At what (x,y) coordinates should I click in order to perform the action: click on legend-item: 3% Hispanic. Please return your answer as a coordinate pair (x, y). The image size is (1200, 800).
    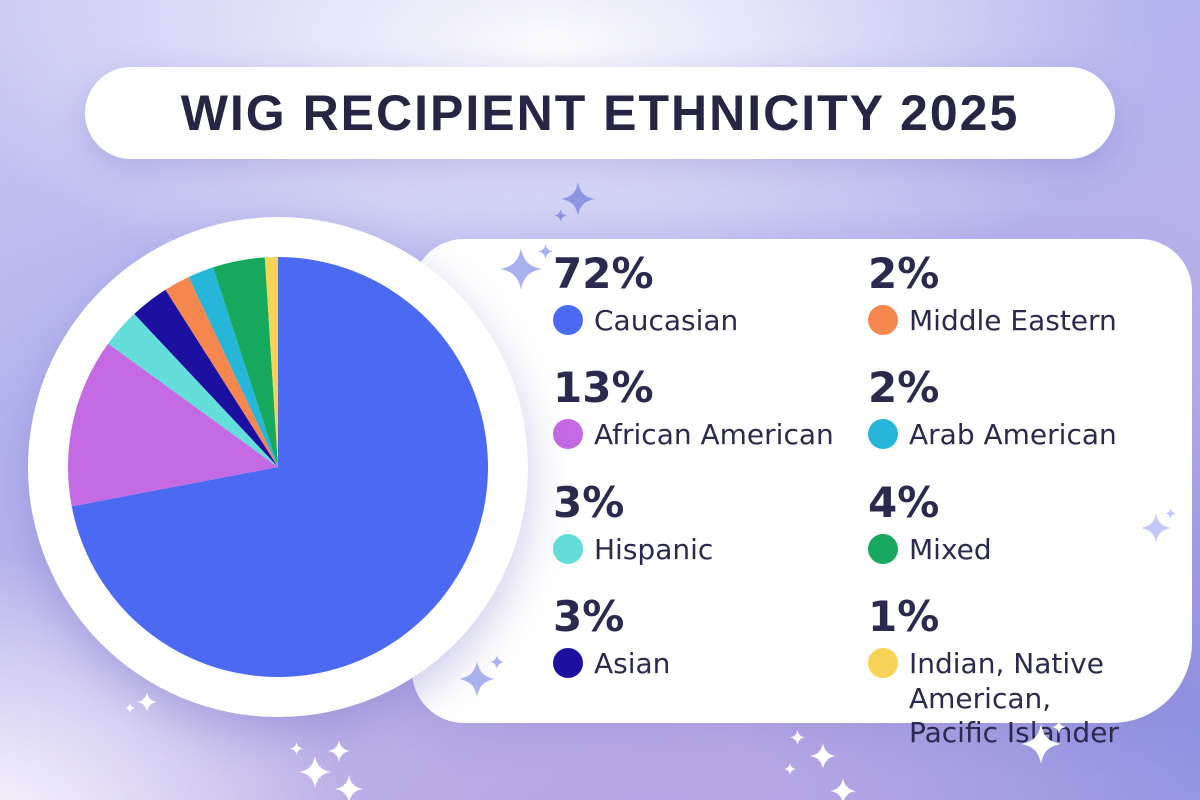
    Looking at the image, I should click on (710, 522).